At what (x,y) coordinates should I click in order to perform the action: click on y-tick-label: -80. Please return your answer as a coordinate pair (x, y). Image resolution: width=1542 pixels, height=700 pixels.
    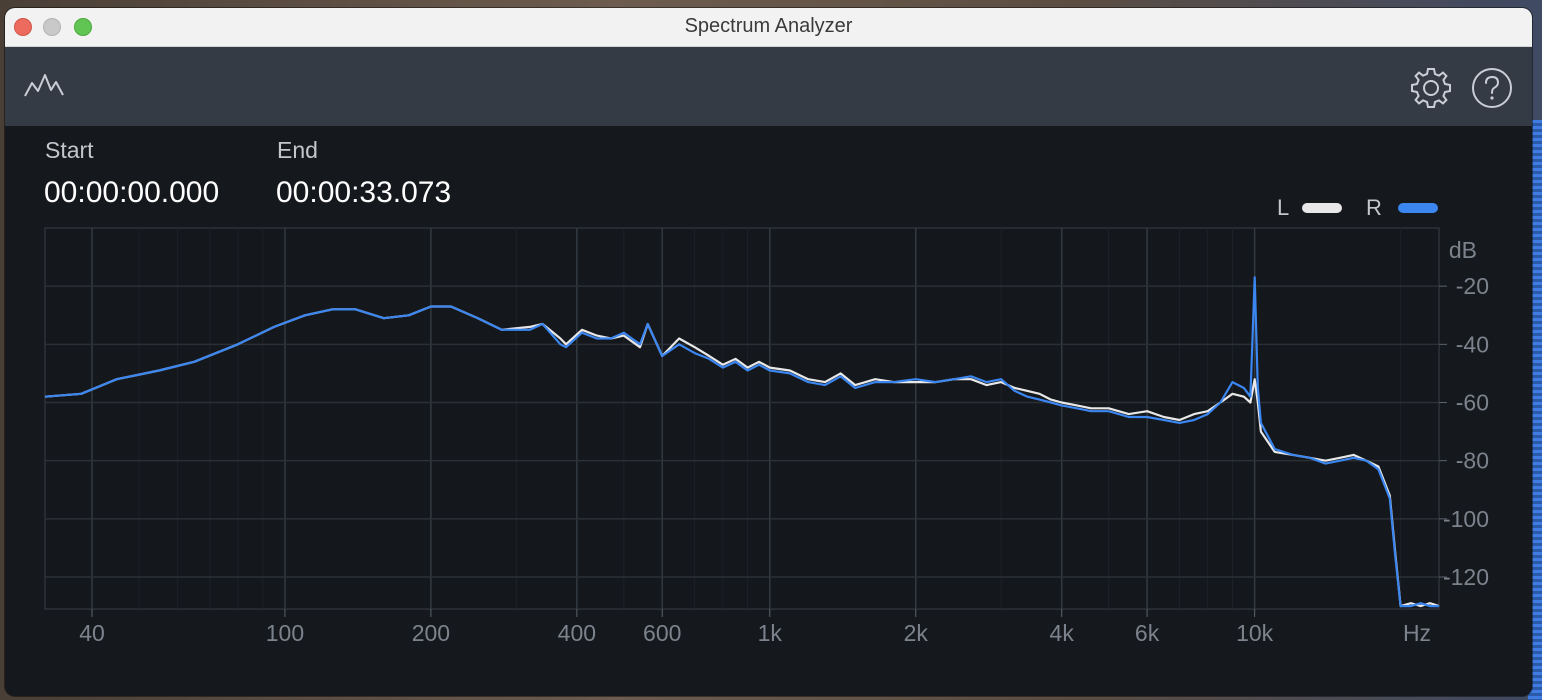
    Looking at the image, I should click on (1472, 461).